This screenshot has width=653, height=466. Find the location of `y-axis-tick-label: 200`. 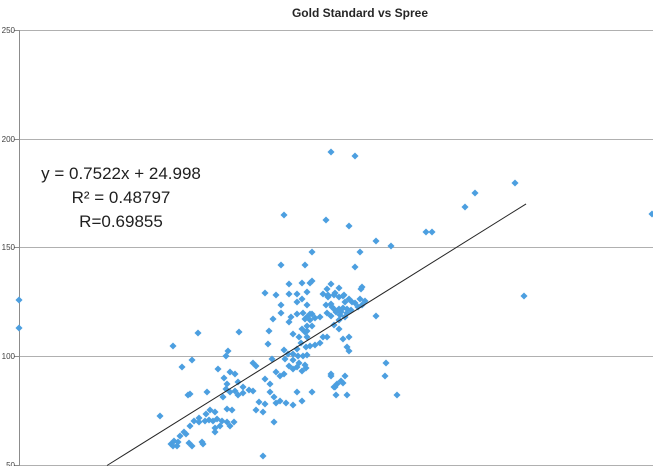

y-axis-tick-label: 200 is located at coordinates (8, 139).